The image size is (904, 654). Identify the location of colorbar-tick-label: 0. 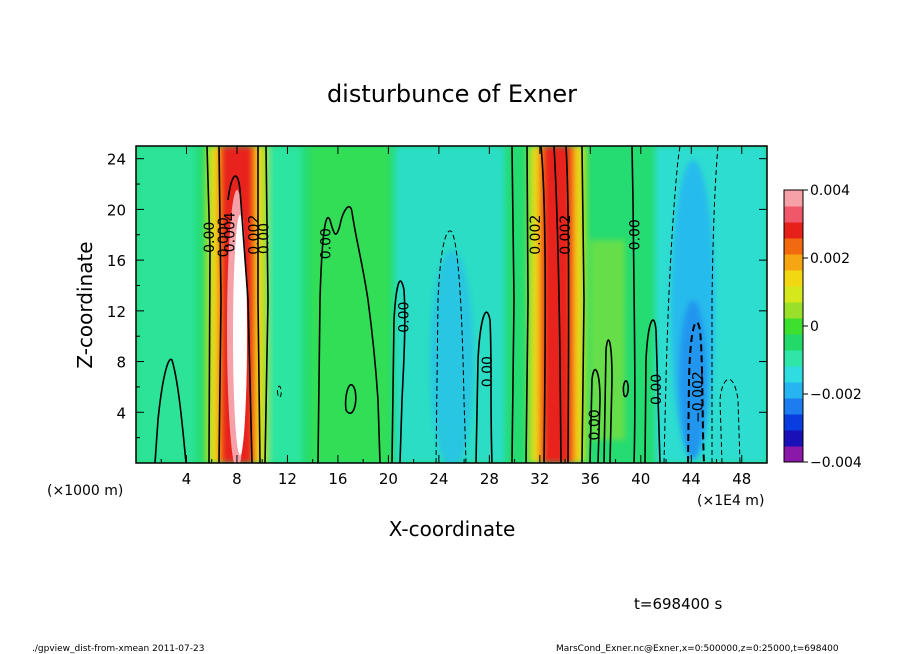
(814, 327).